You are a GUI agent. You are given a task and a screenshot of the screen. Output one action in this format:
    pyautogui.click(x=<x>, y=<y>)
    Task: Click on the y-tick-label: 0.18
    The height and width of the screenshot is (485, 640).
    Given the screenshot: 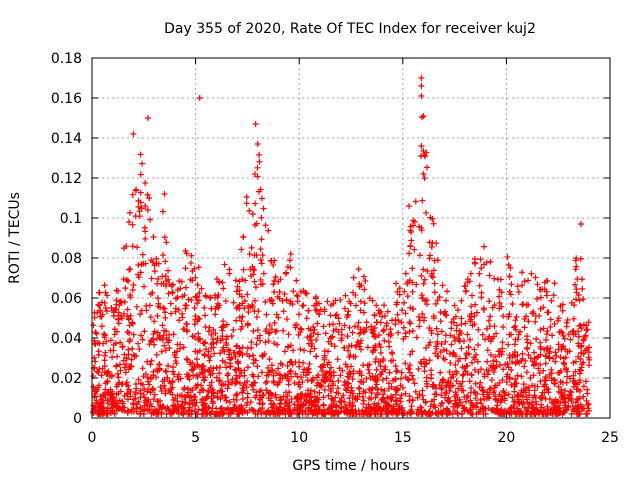 What is the action you would take?
    pyautogui.click(x=66, y=59)
    